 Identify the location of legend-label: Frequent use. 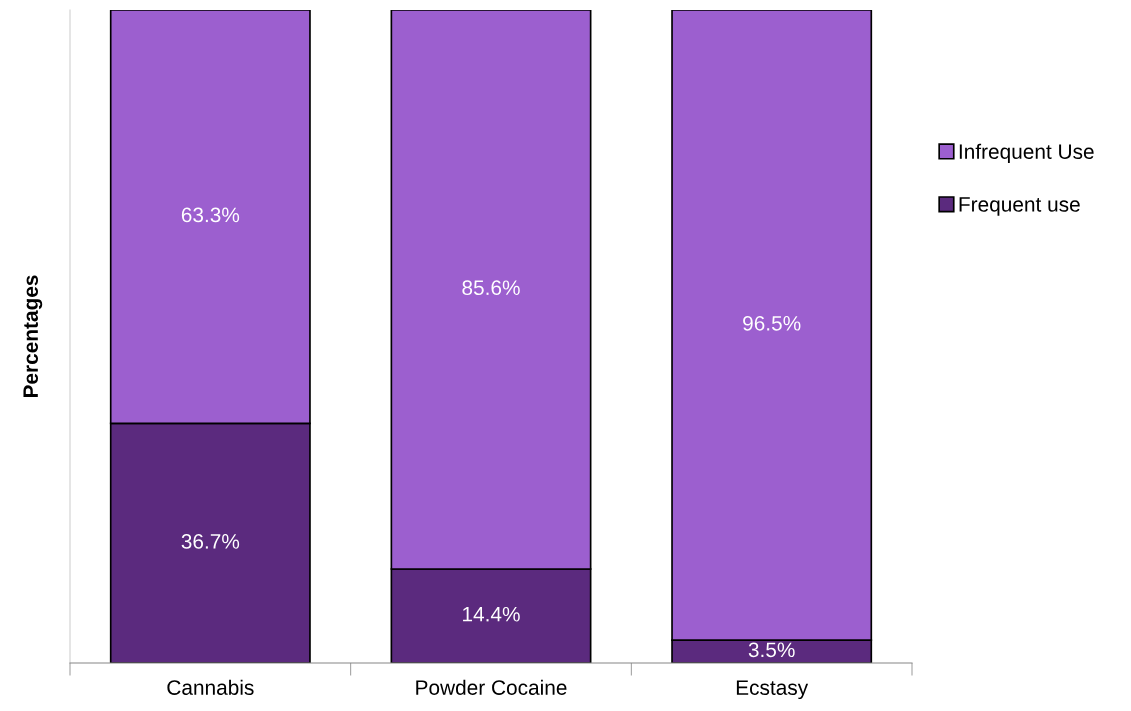
(1019, 206).